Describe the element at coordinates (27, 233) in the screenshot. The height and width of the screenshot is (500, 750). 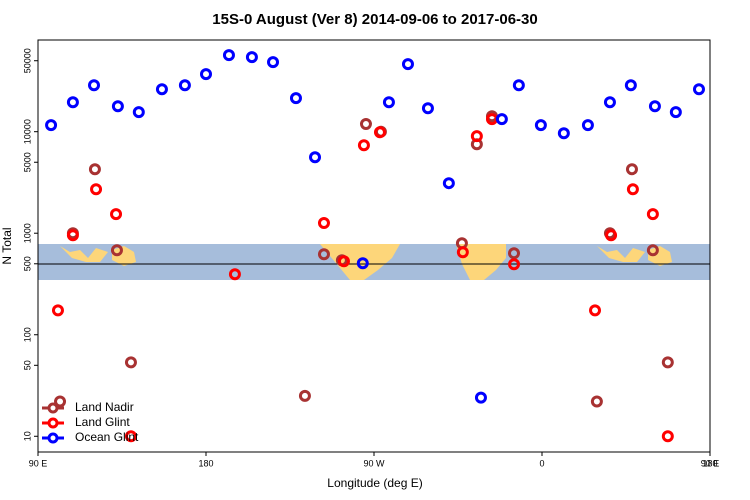
I see `y-tick-label: 1000` at that location.